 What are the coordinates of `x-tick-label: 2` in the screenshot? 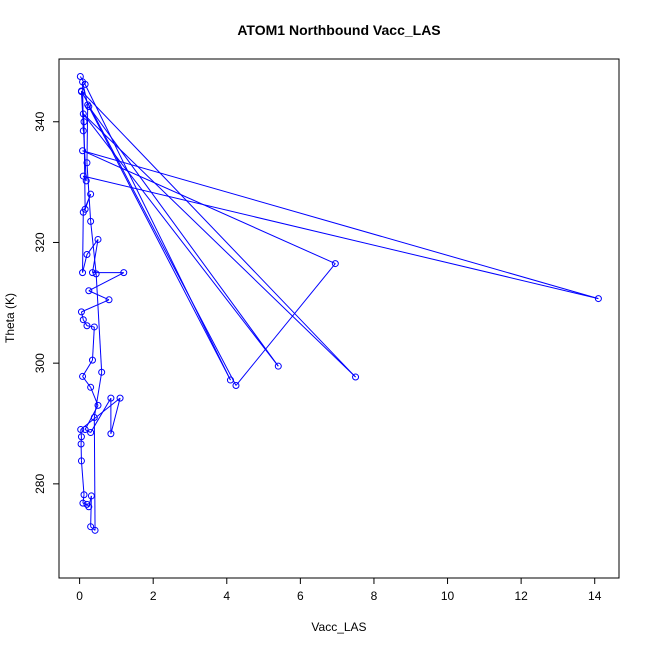 It's located at (153, 596).